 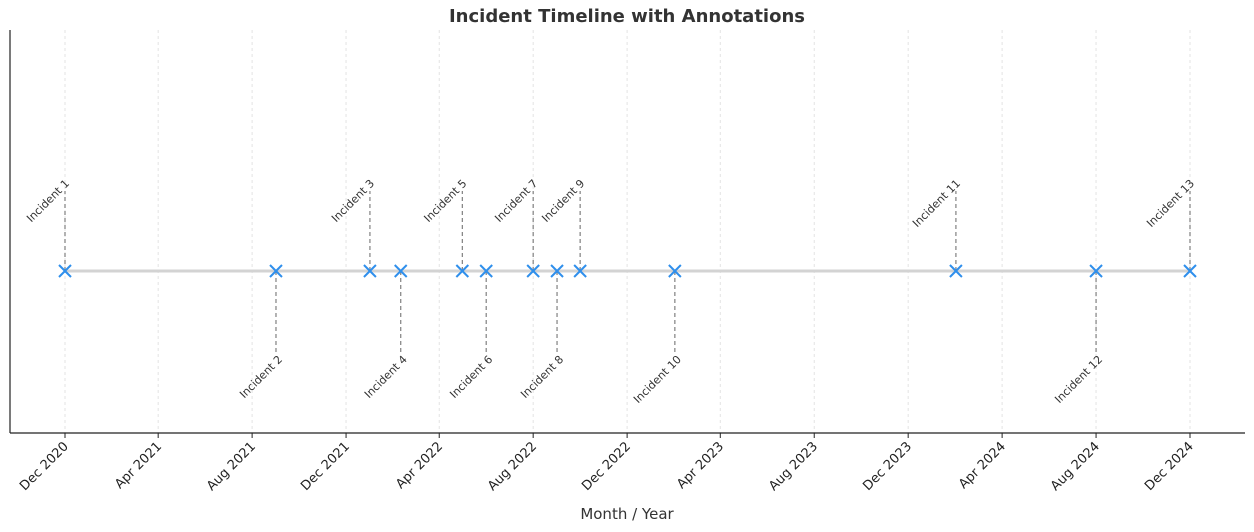 I want to click on x-tick-label: Apr 2022, so click(x=419, y=465).